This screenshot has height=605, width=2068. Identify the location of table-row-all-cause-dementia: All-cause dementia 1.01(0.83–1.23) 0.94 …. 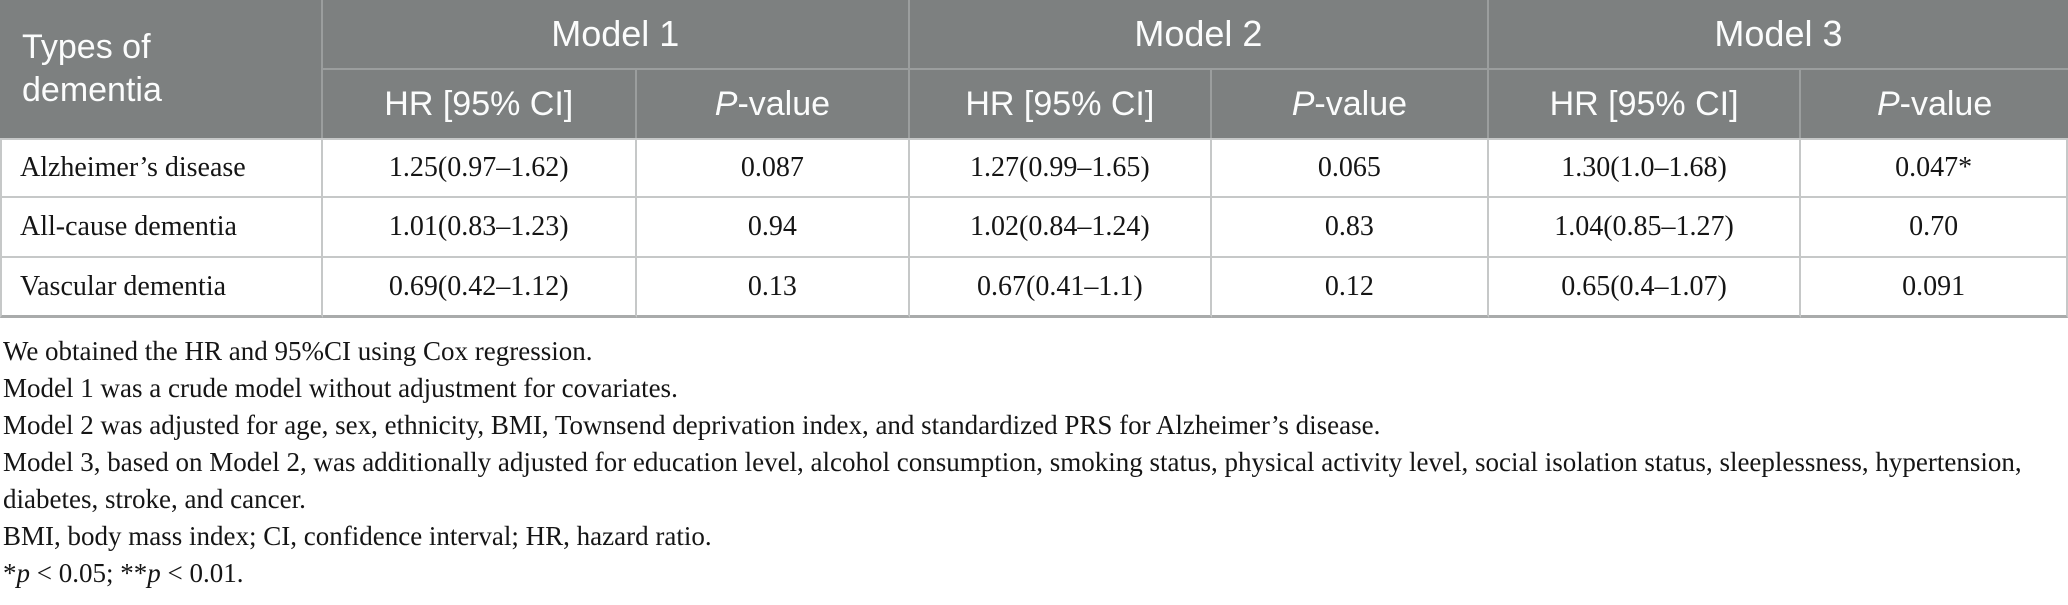
(1034, 228).